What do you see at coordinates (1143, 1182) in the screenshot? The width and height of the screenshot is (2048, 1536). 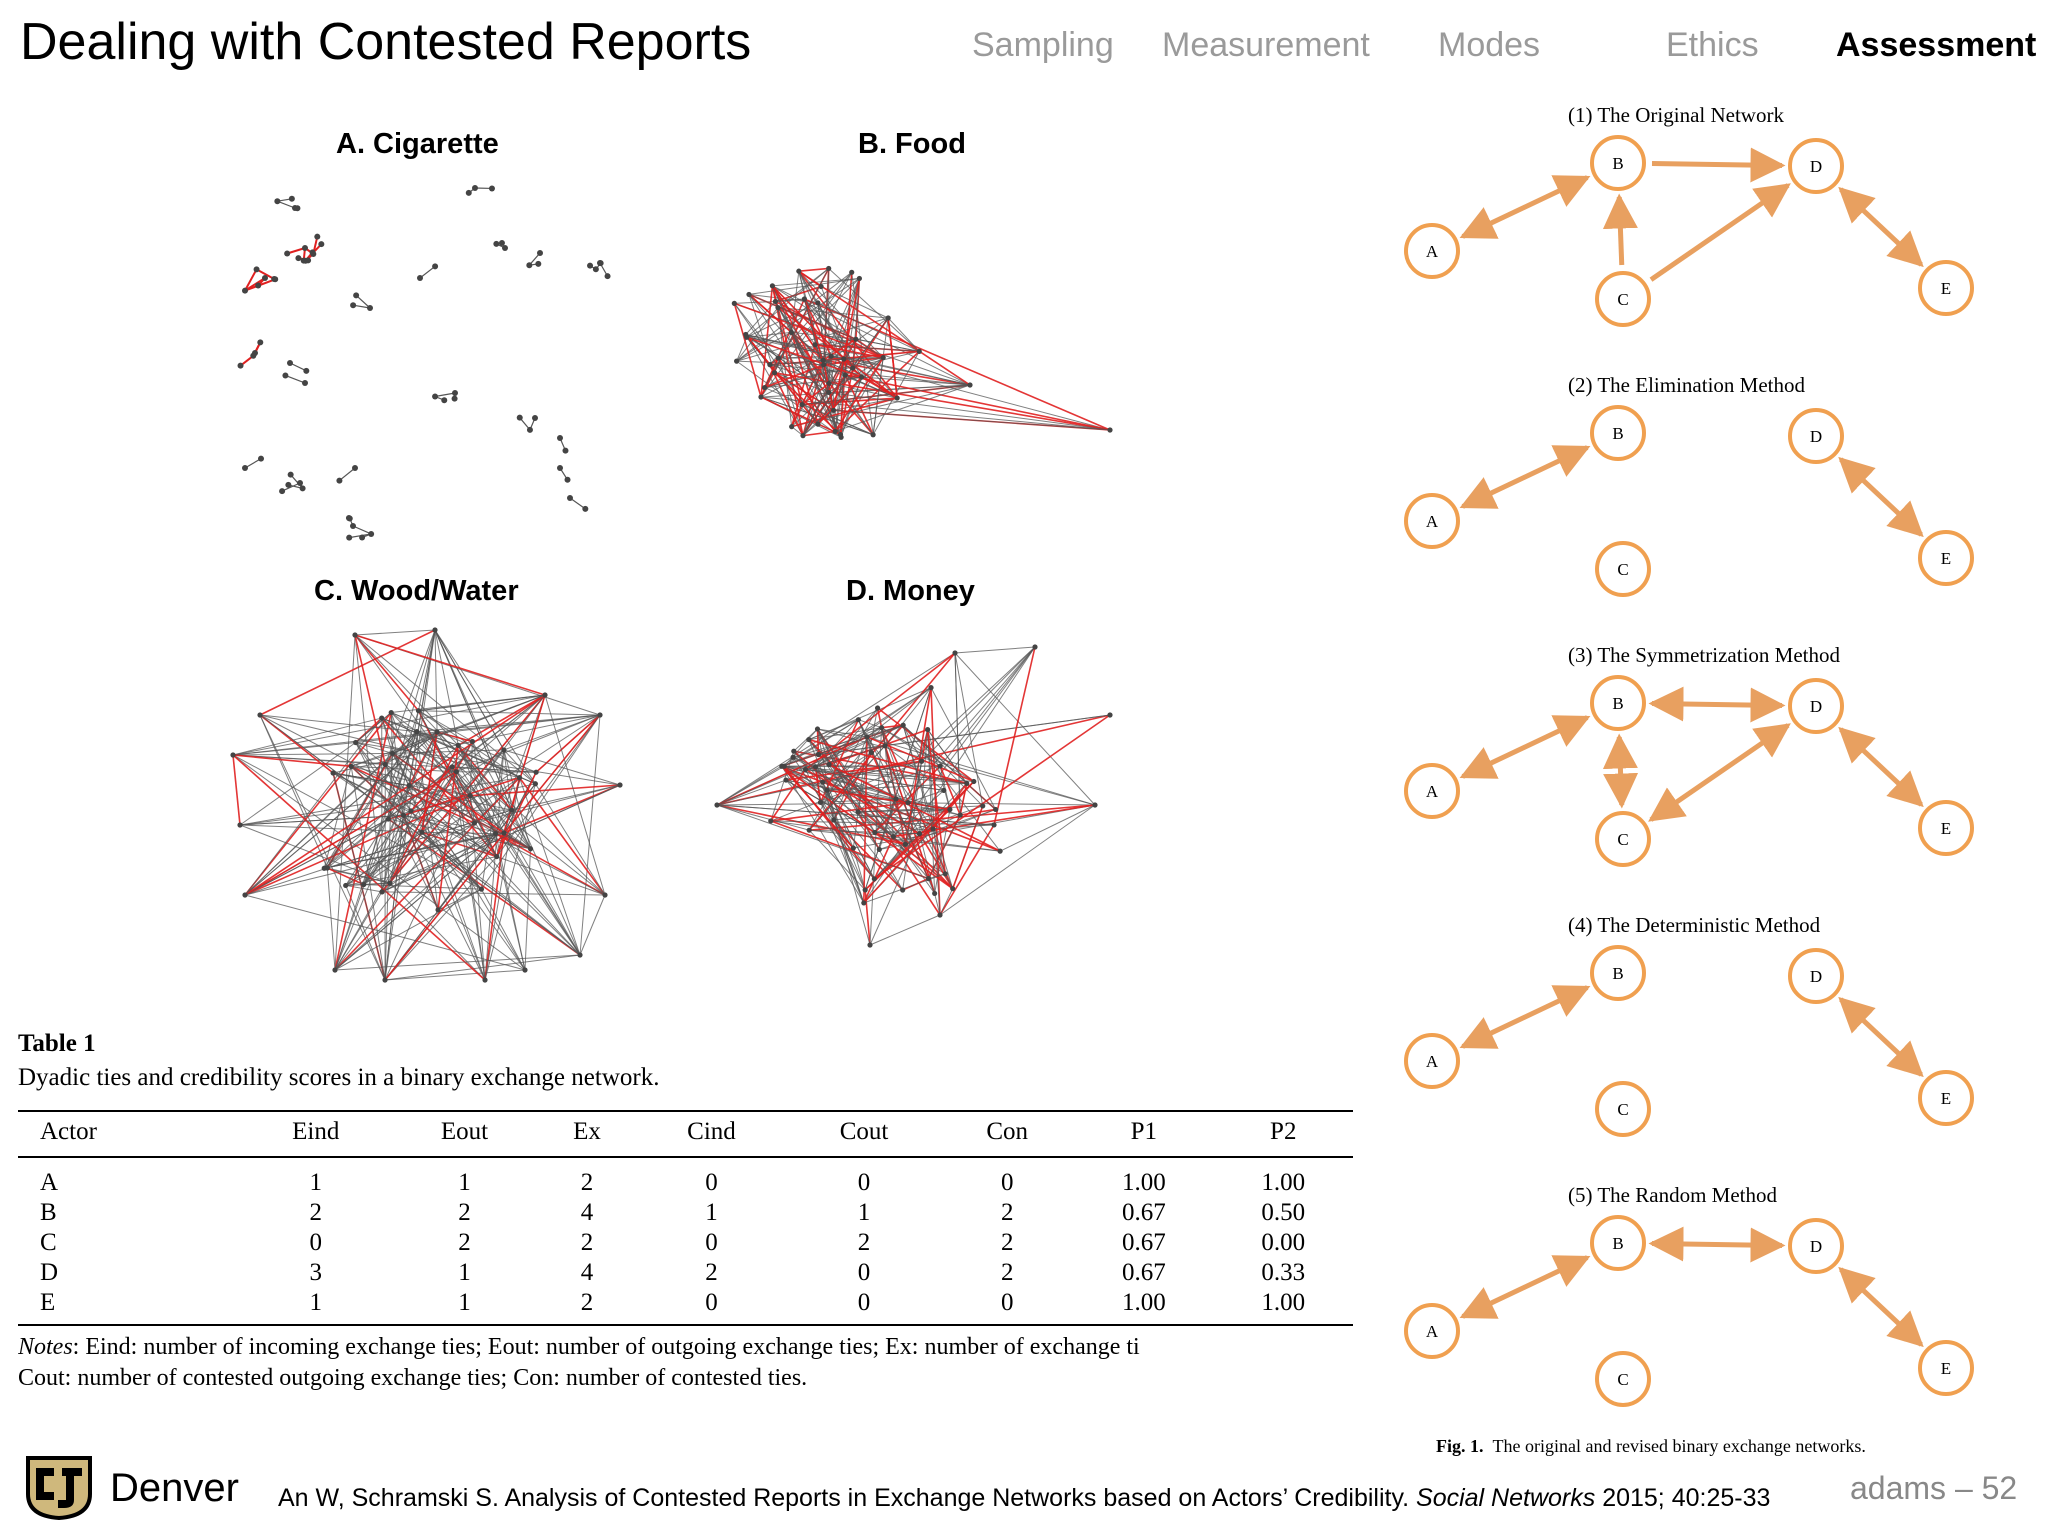 I see `table-cell: 1.00` at bounding box center [1143, 1182].